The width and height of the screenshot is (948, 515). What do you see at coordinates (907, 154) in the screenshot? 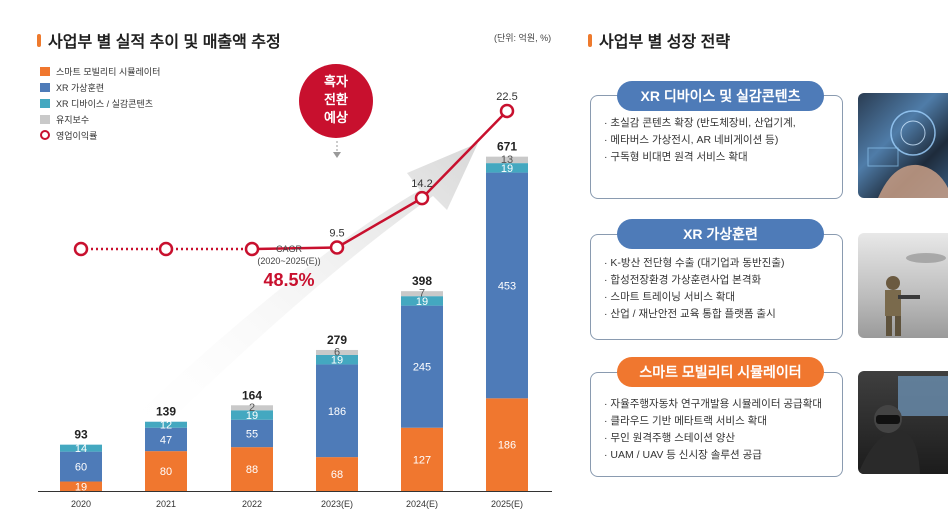
I see `xr-hologram-image` at bounding box center [907, 154].